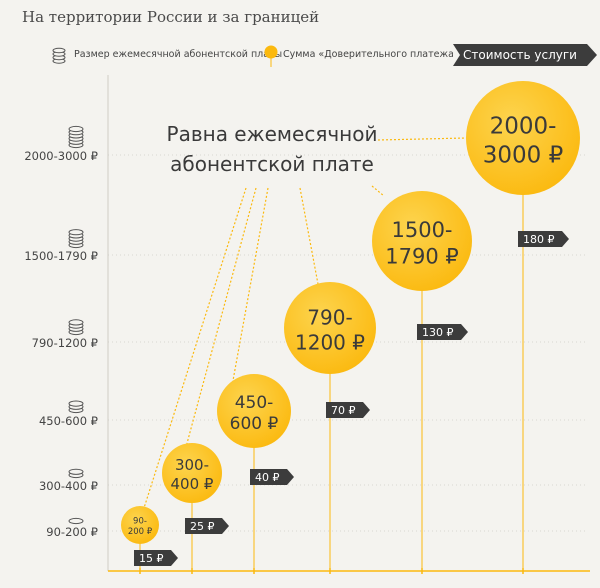  I want to click on bubble-label: 450-, so click(254, 403).